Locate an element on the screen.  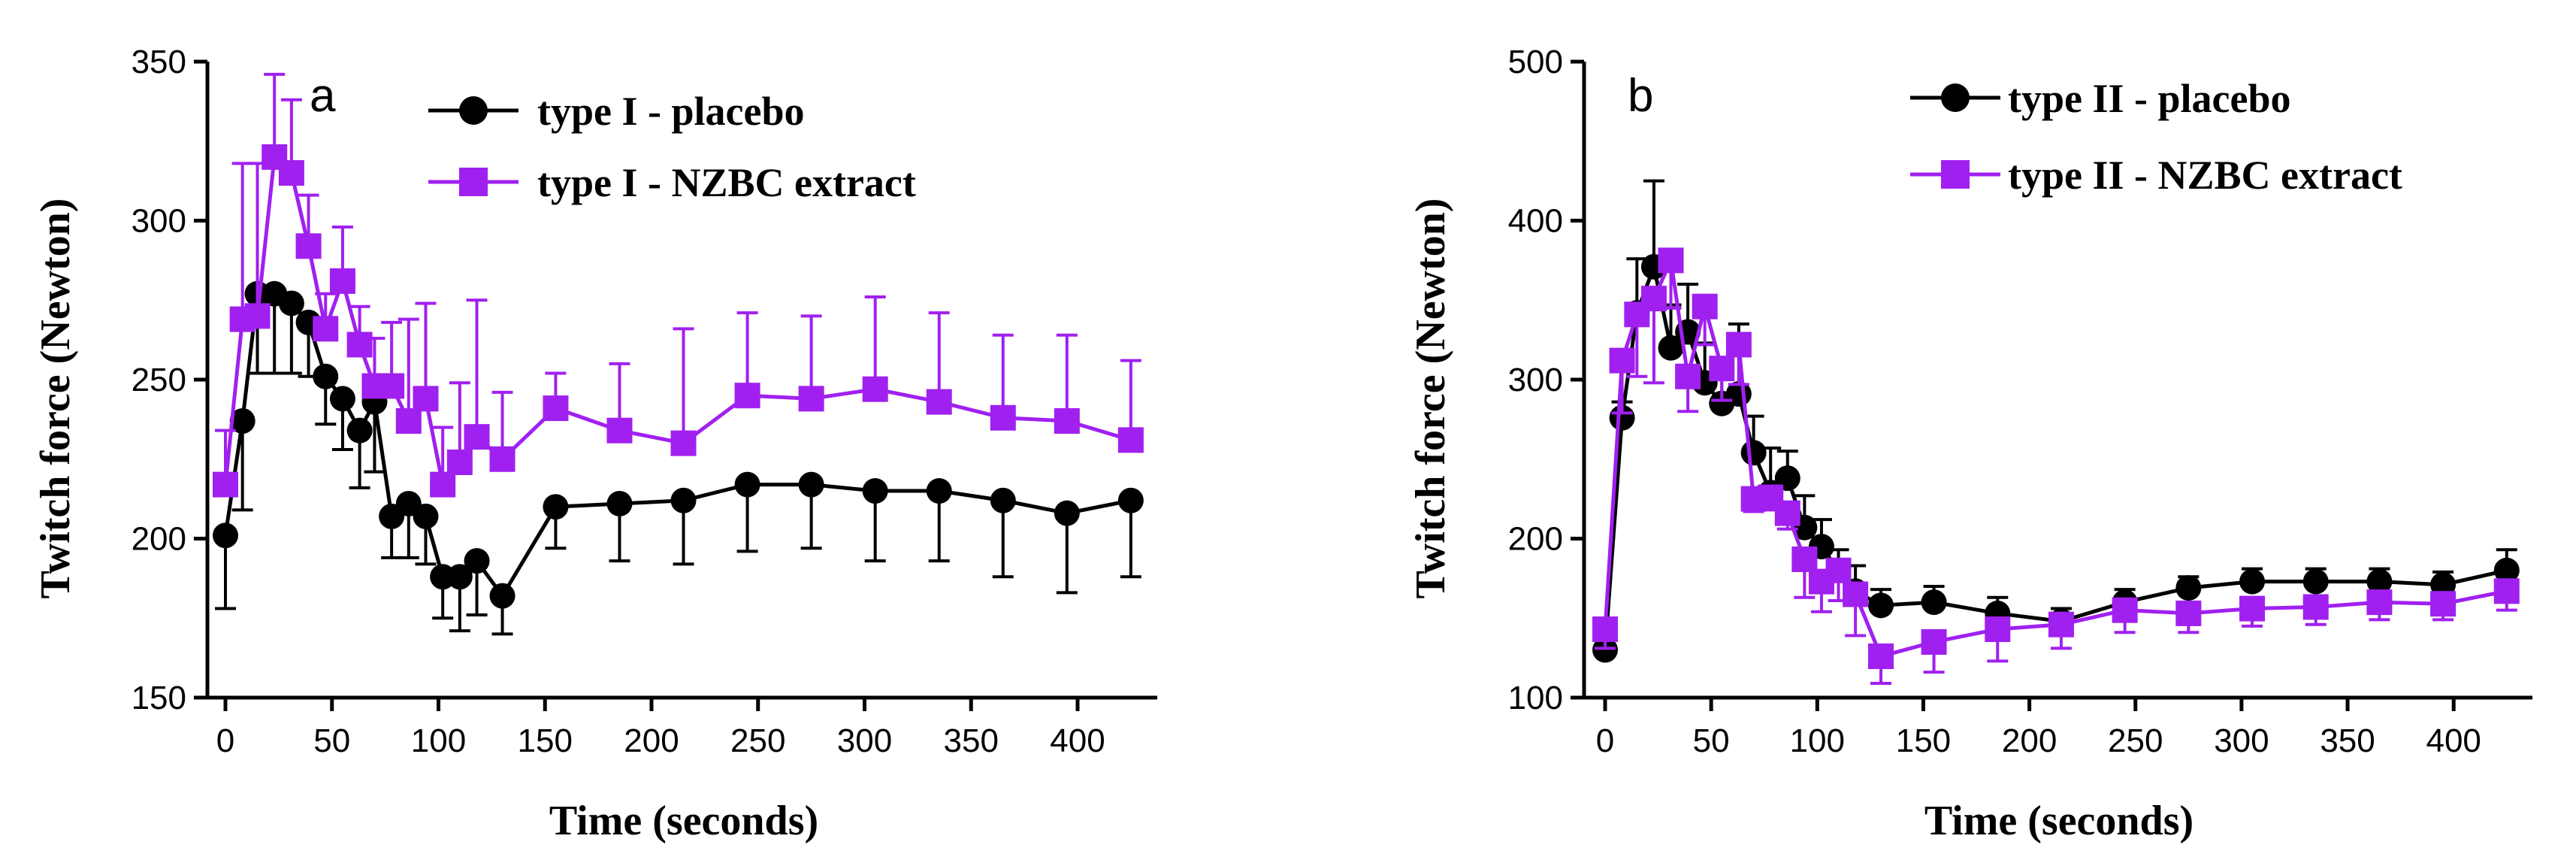
panel-a-letter: a is located at coordinates (323, 96).